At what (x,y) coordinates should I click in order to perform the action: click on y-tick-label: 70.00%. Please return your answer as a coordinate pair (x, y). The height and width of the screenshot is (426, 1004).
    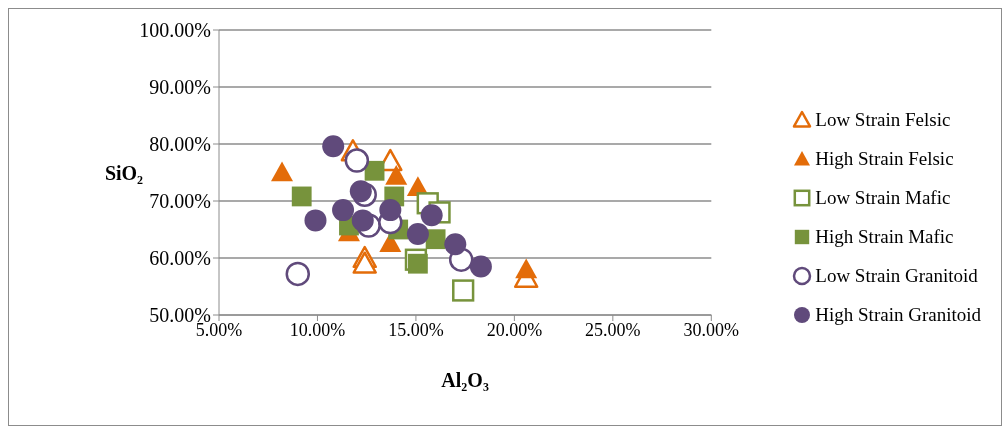
    Looking at the image, I should click on (180, 201).